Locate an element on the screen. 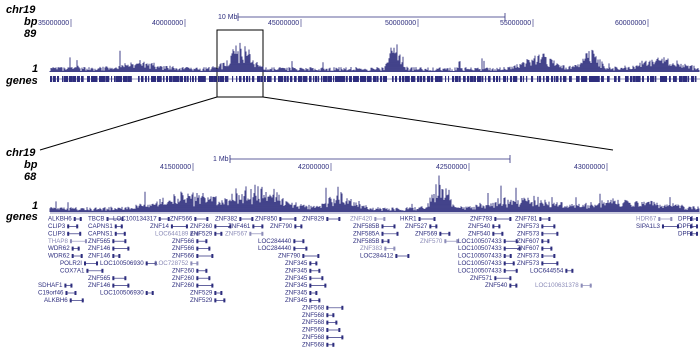 The width and height of the screenshot is (700, 347). gene-label: ZNF461 is located at coordinates (239, 226).